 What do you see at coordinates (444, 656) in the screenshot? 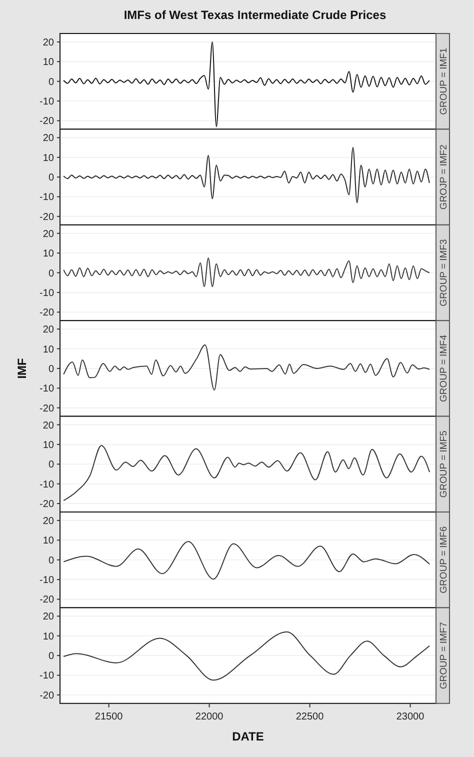
I see `text: GROUP = IMF7` at bounding box center [444, 656].